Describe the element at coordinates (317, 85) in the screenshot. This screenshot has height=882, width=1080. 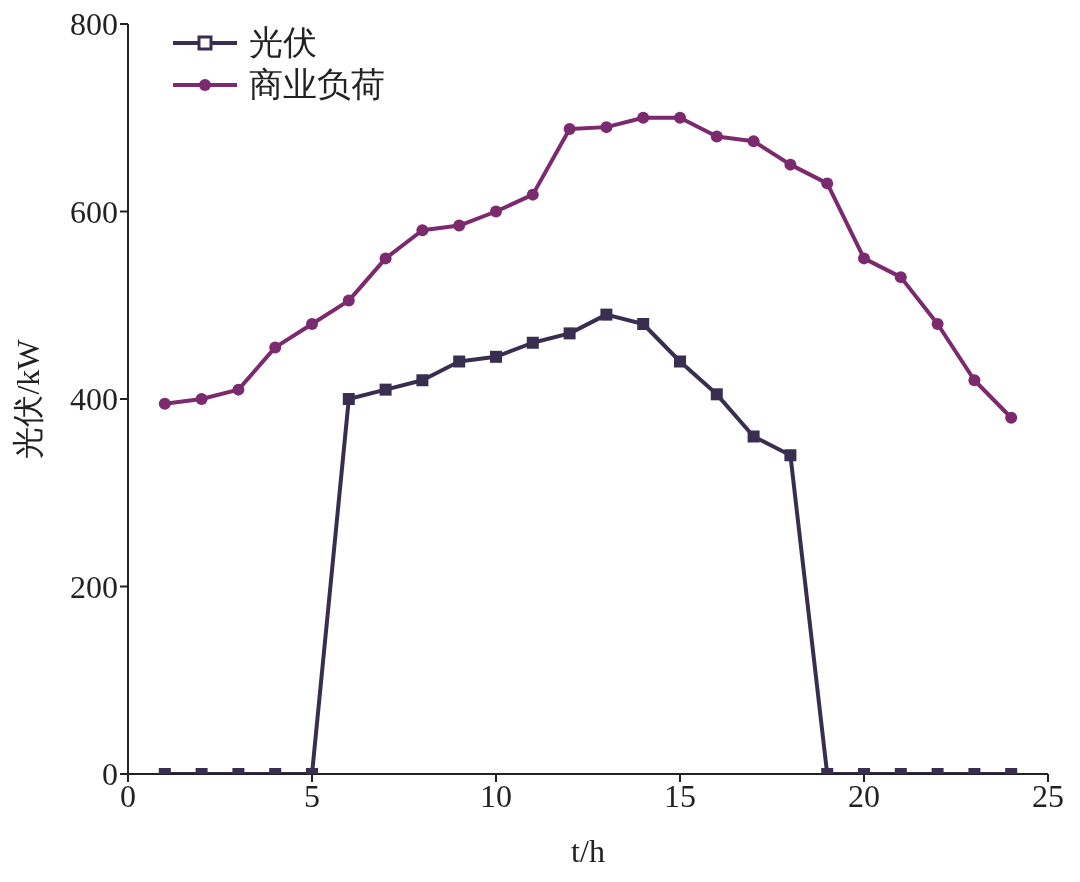
I see `legend-label: 商业负荷` at that location.